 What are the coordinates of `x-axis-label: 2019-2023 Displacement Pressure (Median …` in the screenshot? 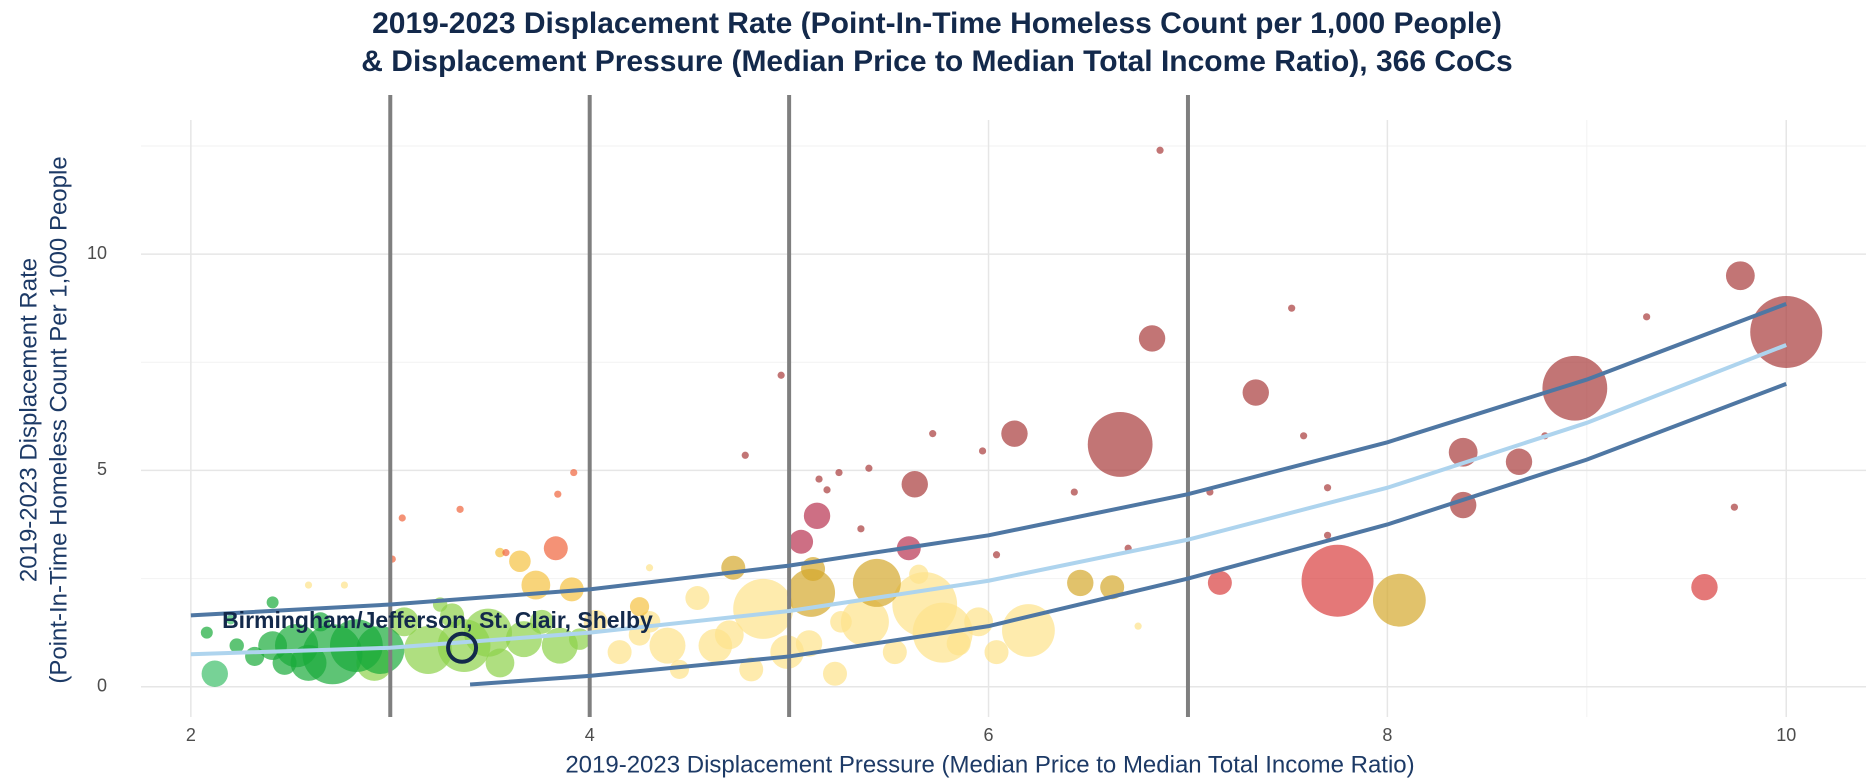 It's located at (989, 764).